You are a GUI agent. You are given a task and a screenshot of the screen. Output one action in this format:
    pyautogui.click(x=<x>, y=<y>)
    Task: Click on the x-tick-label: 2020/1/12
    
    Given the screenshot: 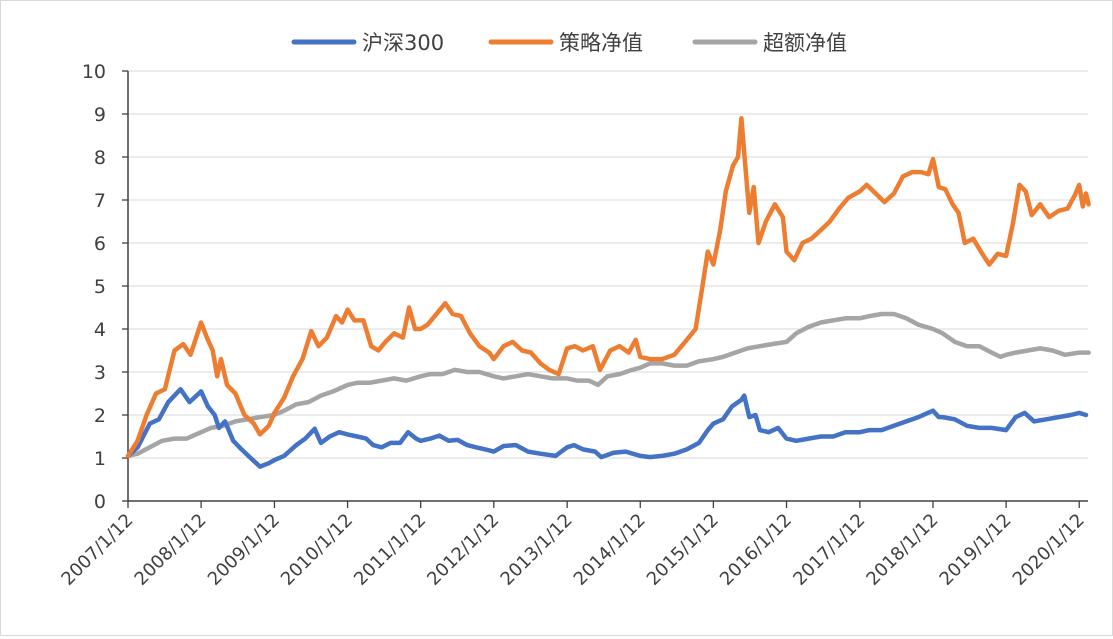 What is the action you would take?
    pyautogui.click(x=1049, y=550)
    